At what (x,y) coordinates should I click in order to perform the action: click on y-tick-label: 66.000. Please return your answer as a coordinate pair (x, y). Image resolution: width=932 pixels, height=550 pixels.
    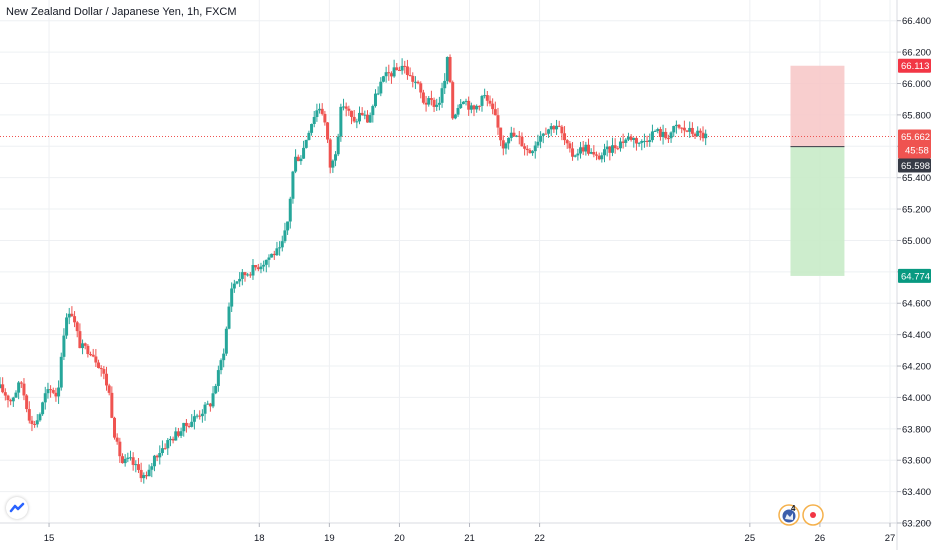
    Looking at the image, I should click on (916, 84).